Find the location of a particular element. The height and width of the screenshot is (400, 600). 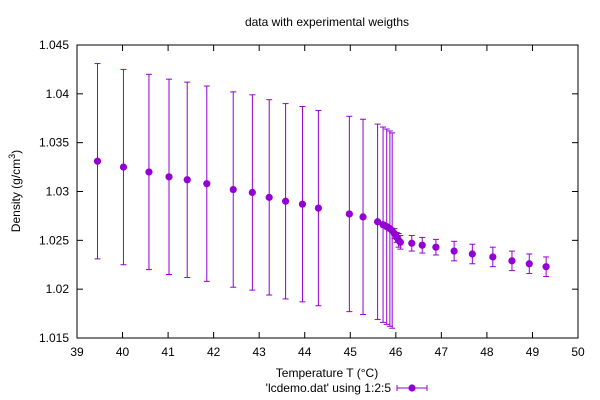

x-tick-label: 47 is located at coordinates (442, 352).